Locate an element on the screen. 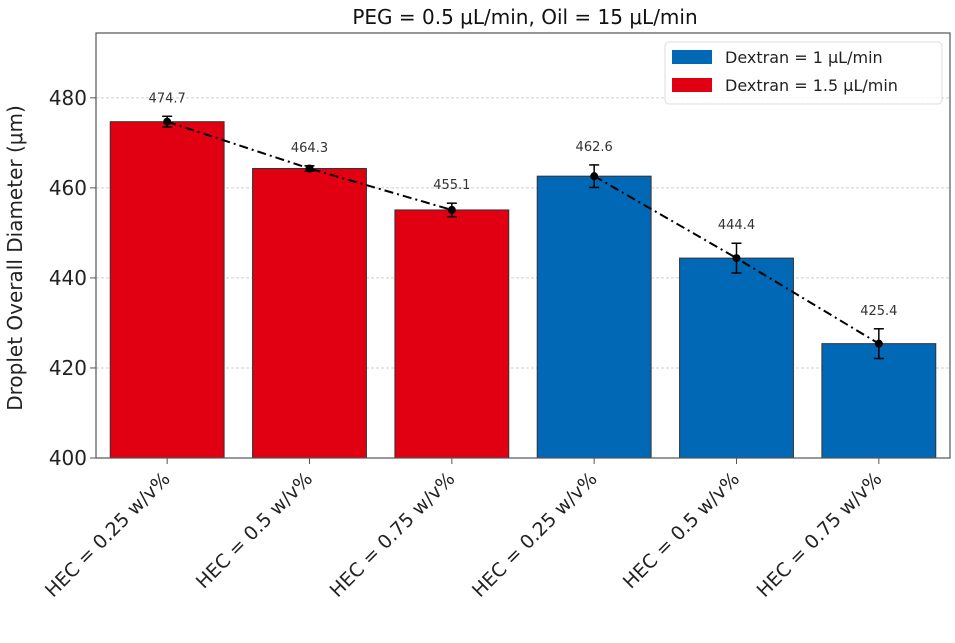 Image resolution: width=955 pixels, height=643 pixels. y-axis-label: Droplet Overall Diameter (μm) is located at coordinates (15, 258).